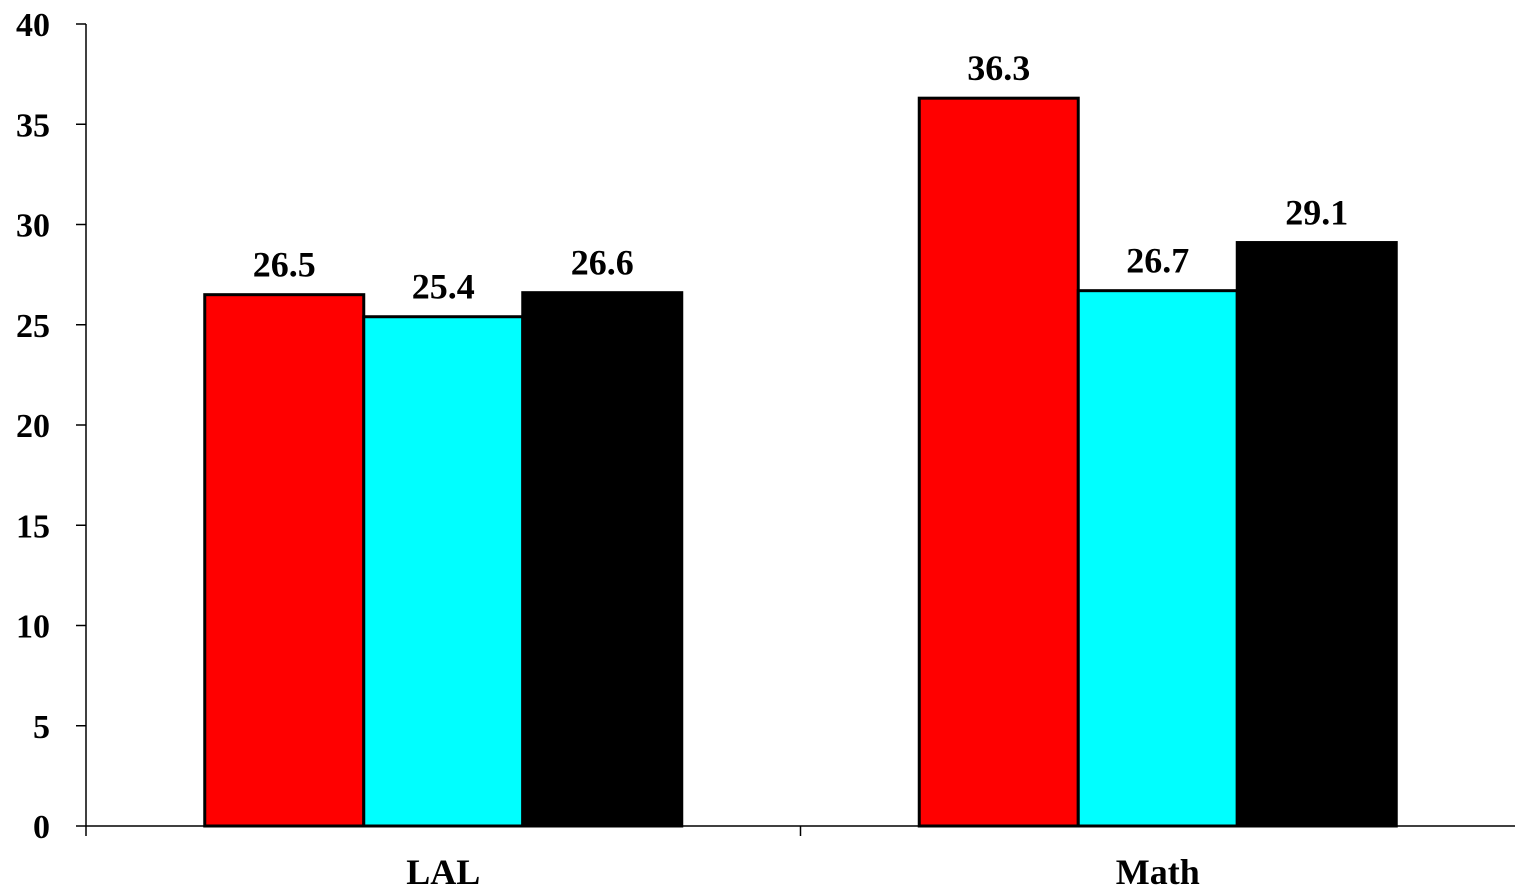 Image resolution: width=1515 pixels, height=889 pixels. Describe the element at coordinates (33, 426) in the screenshot. I see `y-tick-label: 20` at that location.